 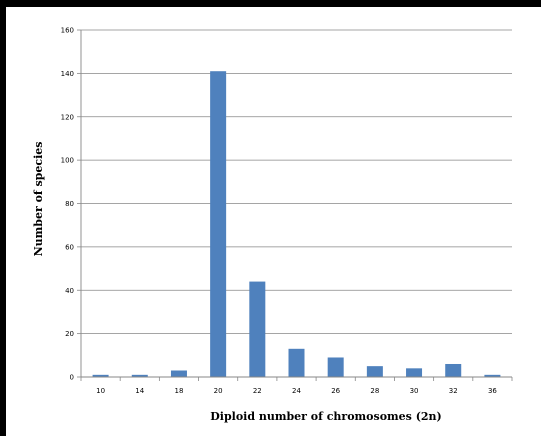 I want to click on x-tick-labels: 10 14 18 20 22 24 26 28 30 32 36, so click(x=296, y=391).